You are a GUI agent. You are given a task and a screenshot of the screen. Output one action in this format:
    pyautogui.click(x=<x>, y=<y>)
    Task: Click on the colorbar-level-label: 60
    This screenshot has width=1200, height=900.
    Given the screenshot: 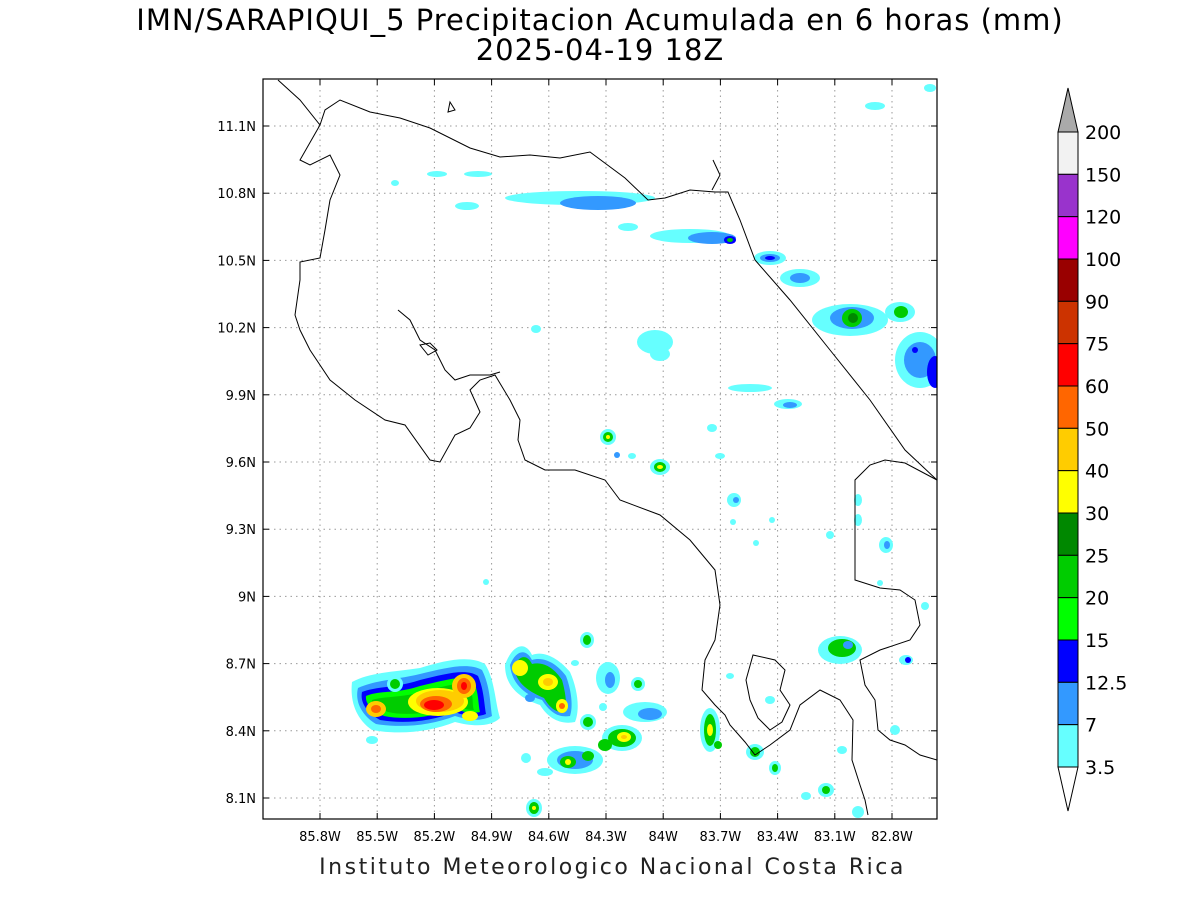 What is the action you would take?
    pyautogui.click(x=1097, y=387)
    